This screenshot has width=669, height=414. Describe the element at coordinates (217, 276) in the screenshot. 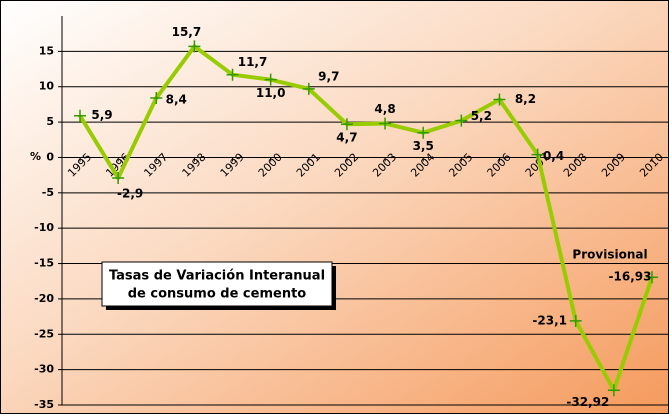

I see `chart-title: Tasas de Variación Interanual` at that location.